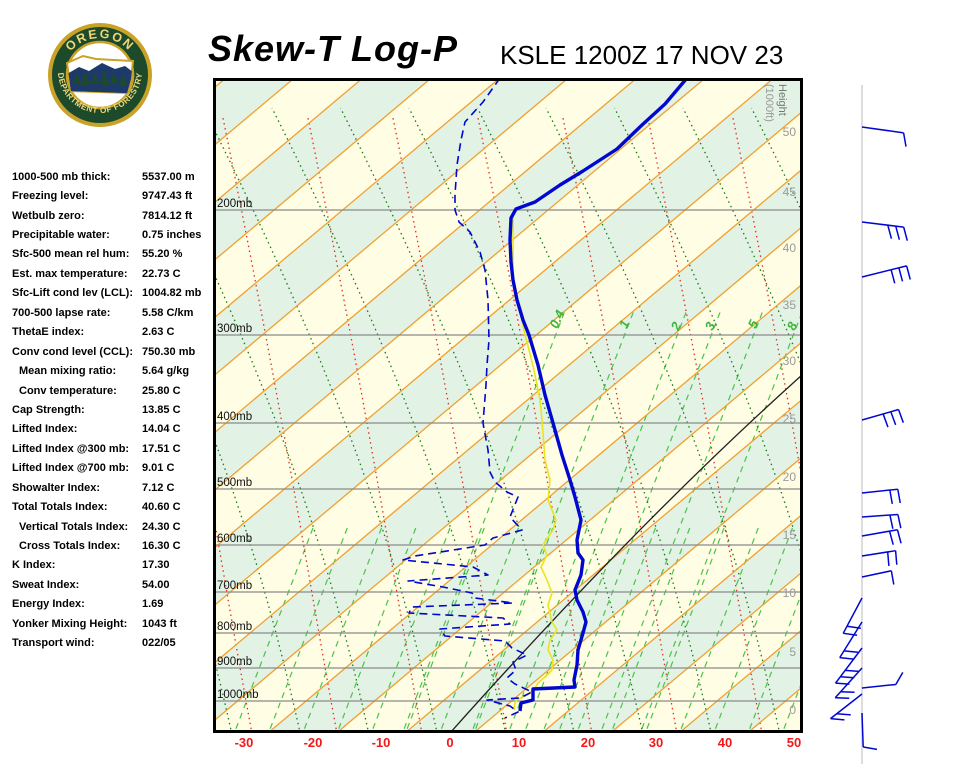 This screenshot has width=960, height=768. Describe the element at coordinates (519, 742) in the screenshot. I see `x-tick-label: 10` at that location.